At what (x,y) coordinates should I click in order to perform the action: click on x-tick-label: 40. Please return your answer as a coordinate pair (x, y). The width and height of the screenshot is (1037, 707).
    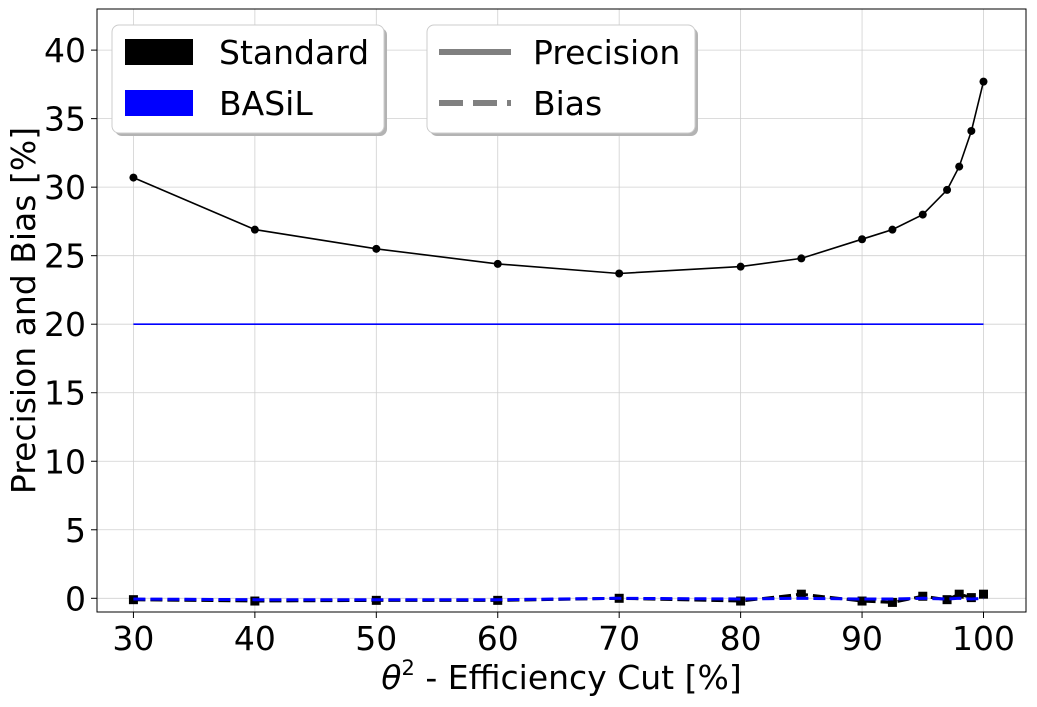
    Looking at the image, I should click on (255, 638).